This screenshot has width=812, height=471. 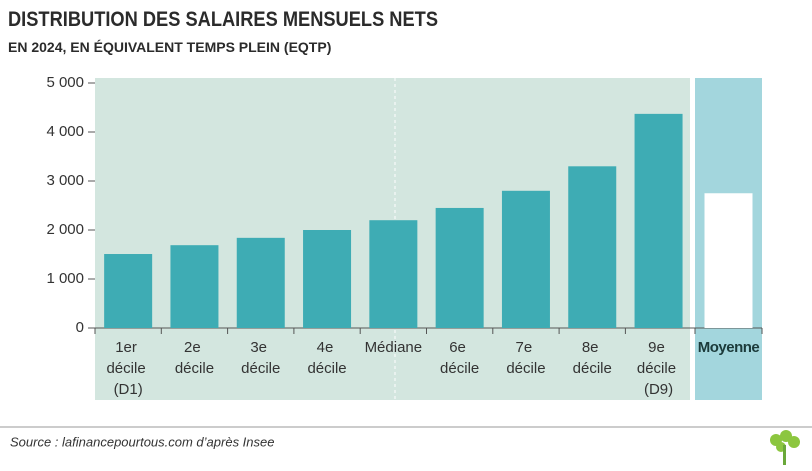 What do you see at coordinates (658, 368) in the screenshot?
I see `x-tick-label: 9e décile (D9)` at bounding box center [658, 368].